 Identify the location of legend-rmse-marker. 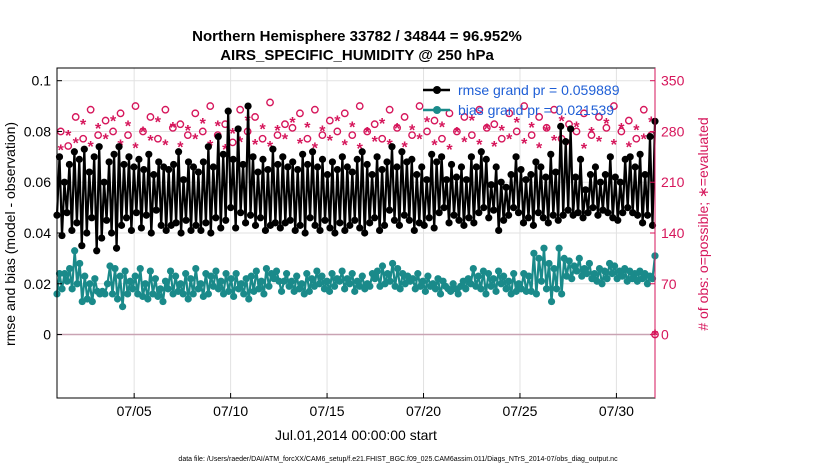
(437, 90).